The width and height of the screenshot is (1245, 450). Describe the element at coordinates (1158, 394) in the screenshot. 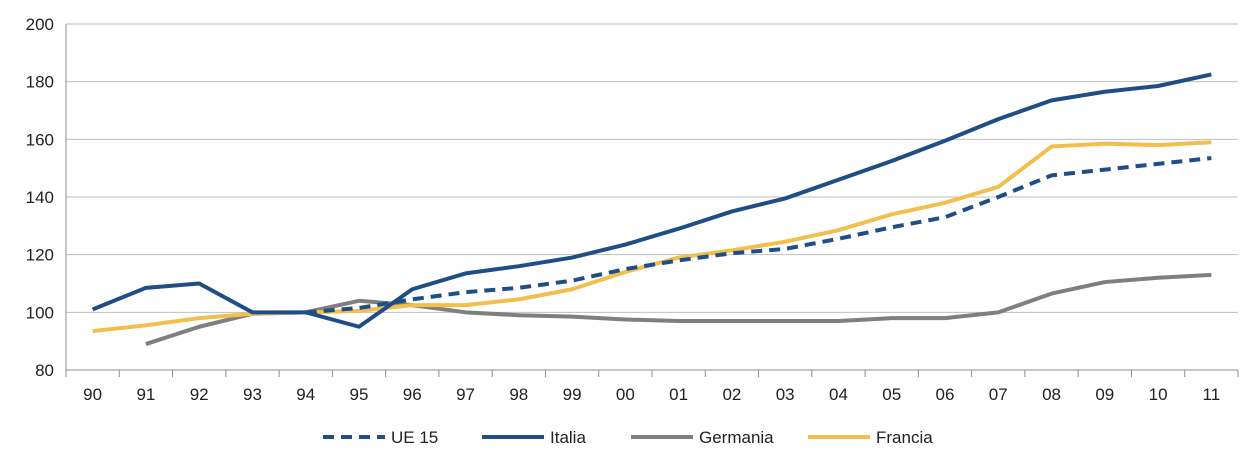

I see `x-tick-label-10: 10` at that location.